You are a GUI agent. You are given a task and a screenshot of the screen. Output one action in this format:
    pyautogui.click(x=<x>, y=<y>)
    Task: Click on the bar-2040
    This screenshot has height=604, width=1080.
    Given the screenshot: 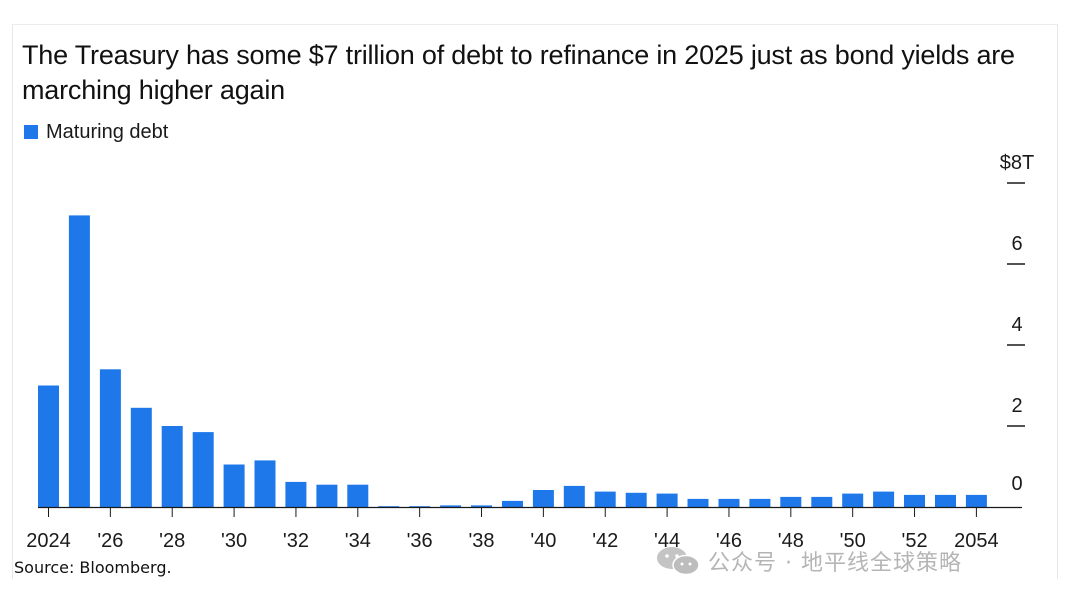 What is the action you would take?
    pyautogui.click(x=543, y=498)
    